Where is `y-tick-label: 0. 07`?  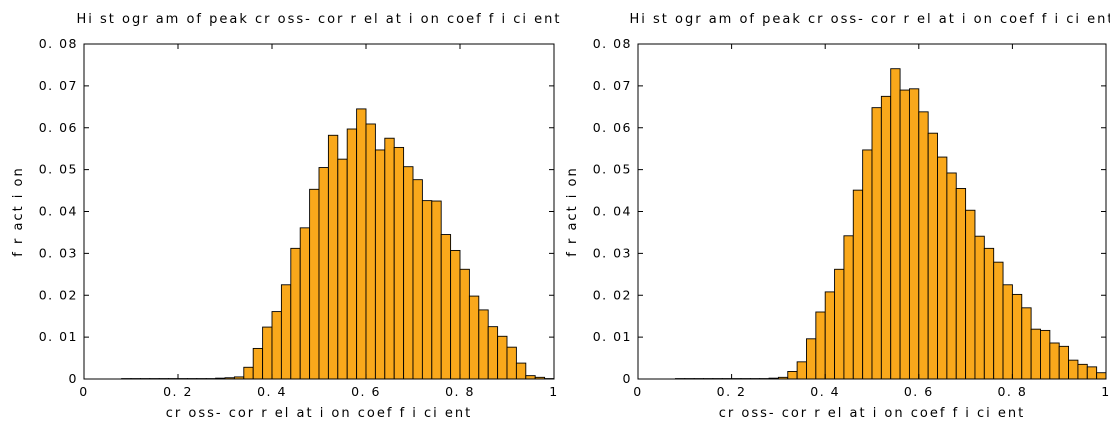 y-tick-label: 0. 07 is located at coordinates (58, 85).